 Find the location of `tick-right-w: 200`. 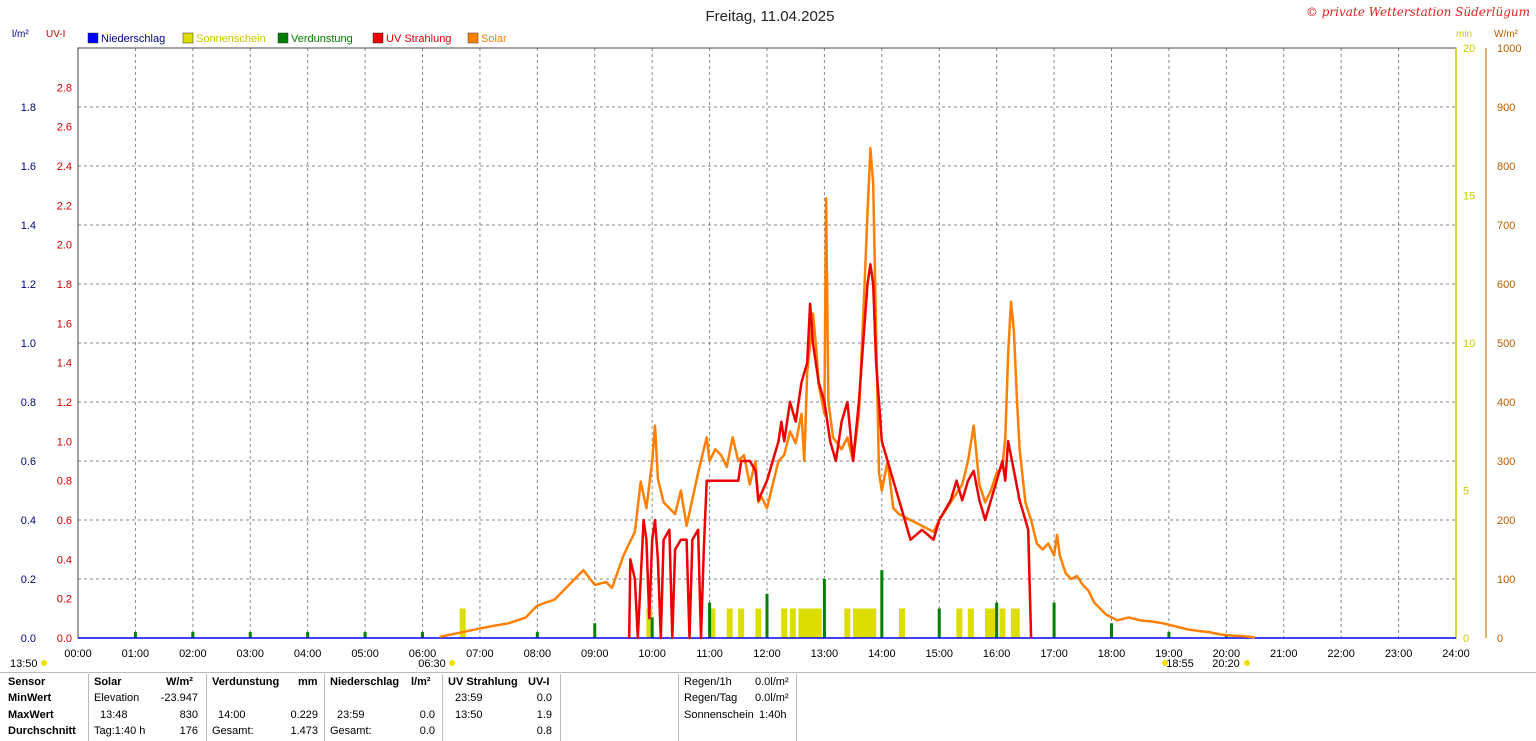

tick-right-w: 200 is located at coordinates (1506, 521).